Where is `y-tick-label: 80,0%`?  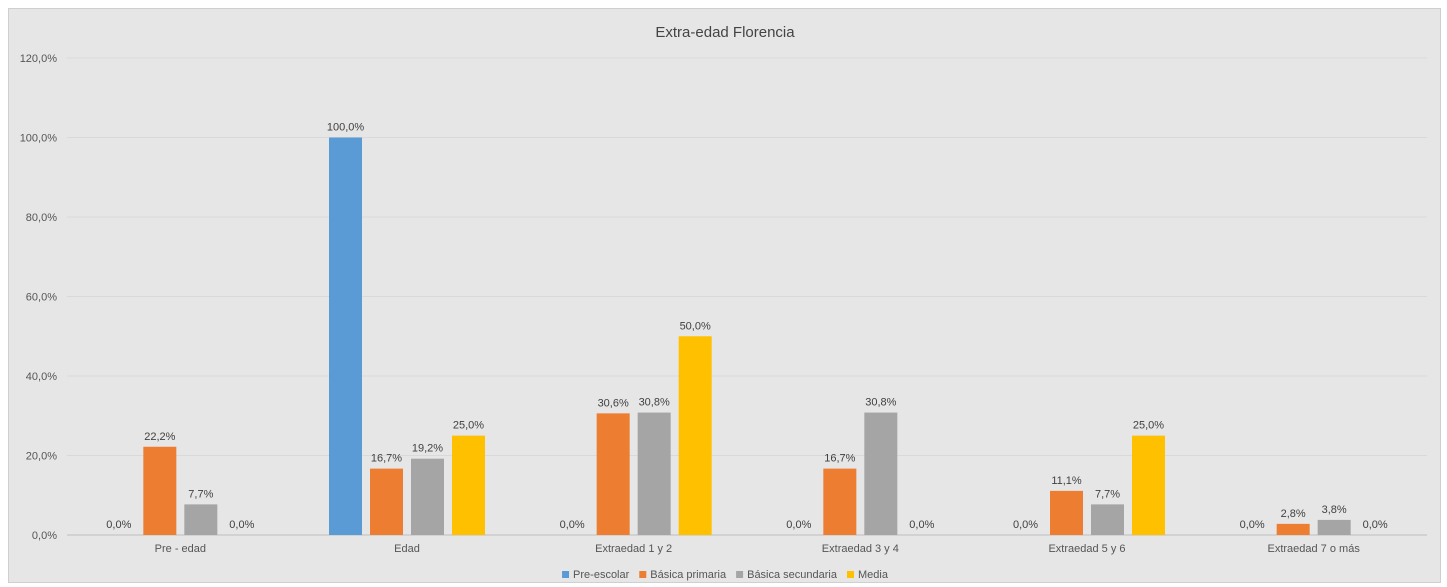
y-tick-label: 80,0% is located at coordinates (41, 218).